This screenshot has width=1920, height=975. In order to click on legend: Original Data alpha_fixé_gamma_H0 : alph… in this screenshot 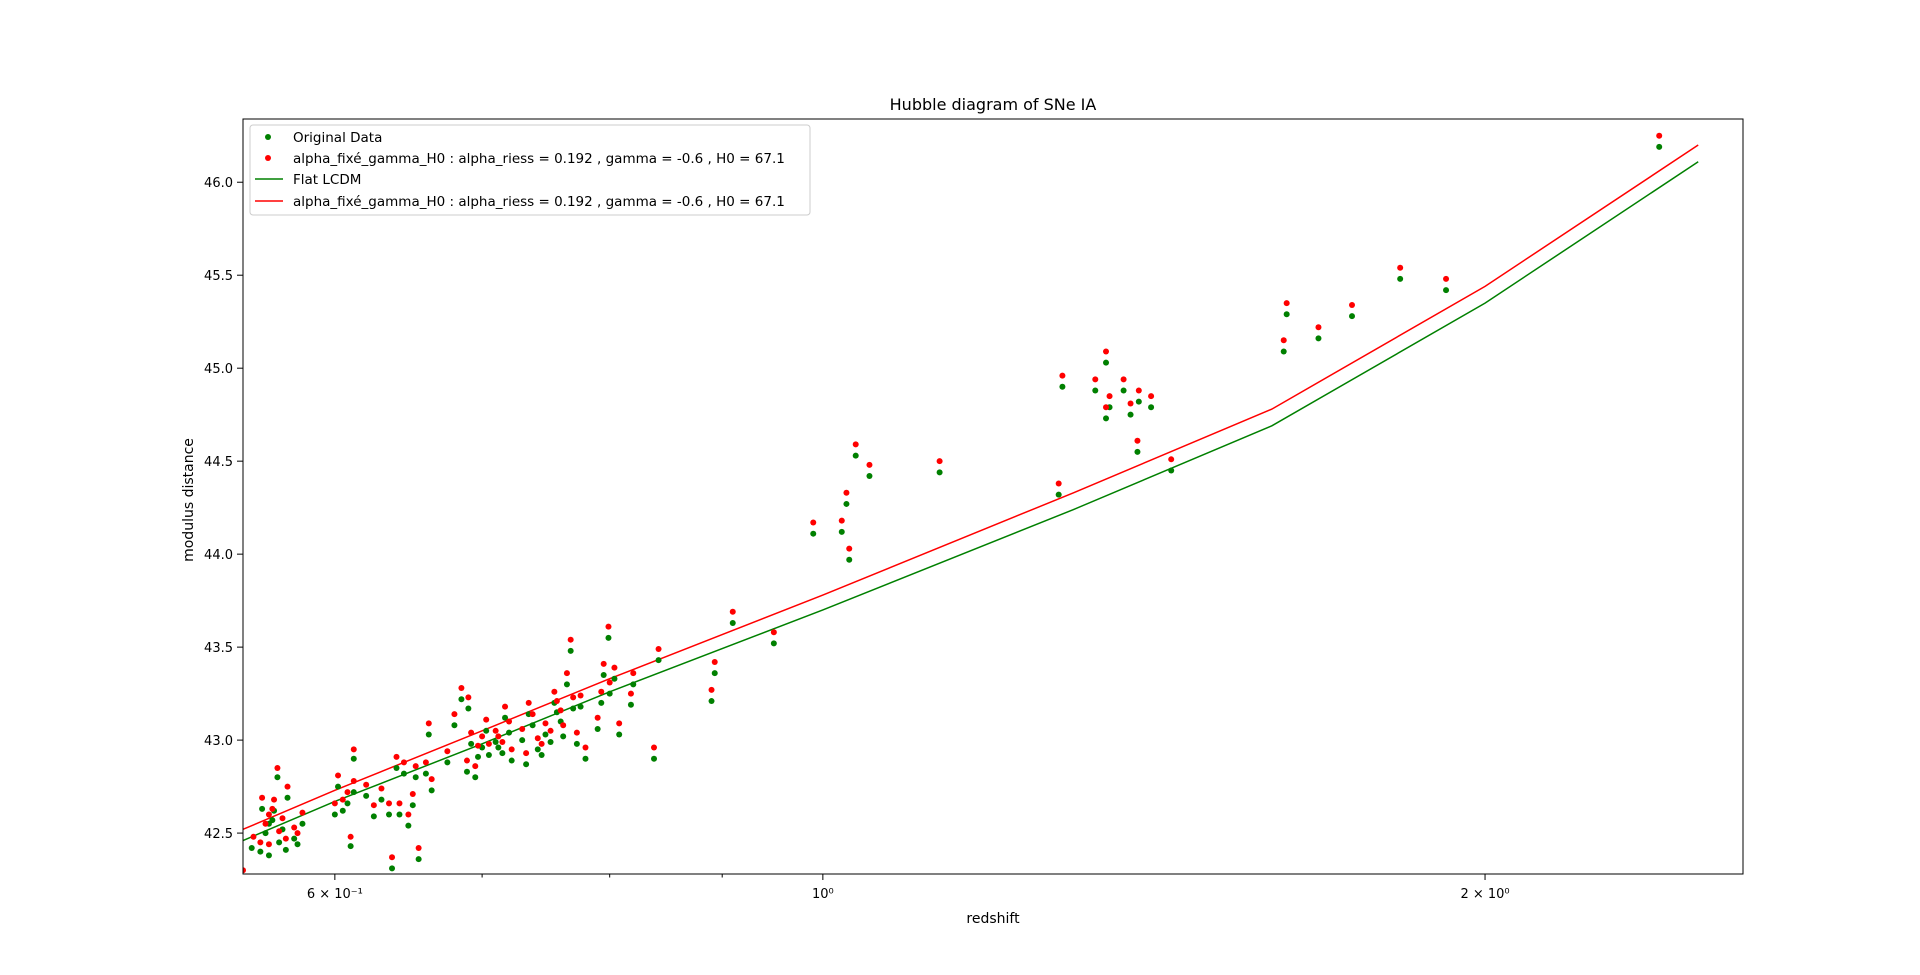, I will do `click(530, 170)`.